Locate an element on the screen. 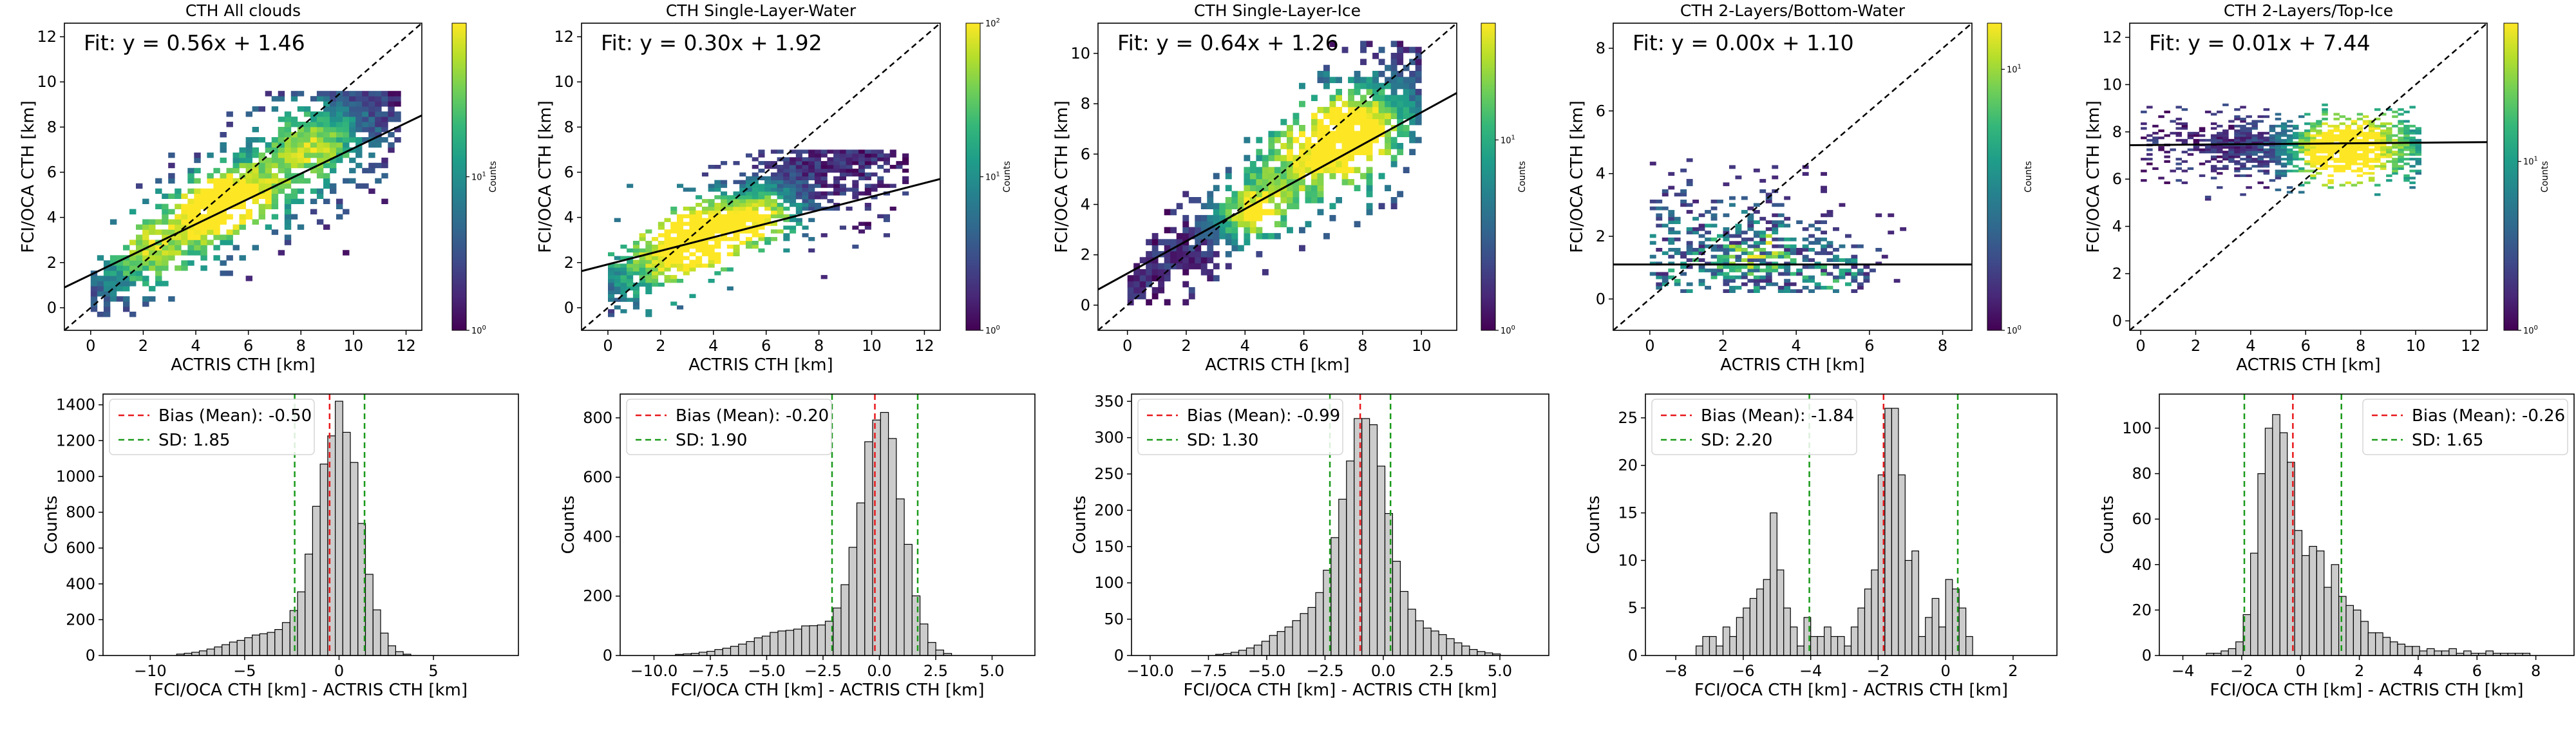 The height and width of the screenshot is (745, 2576). y-tick-label: 250 is located at coordinates (1109, 474).